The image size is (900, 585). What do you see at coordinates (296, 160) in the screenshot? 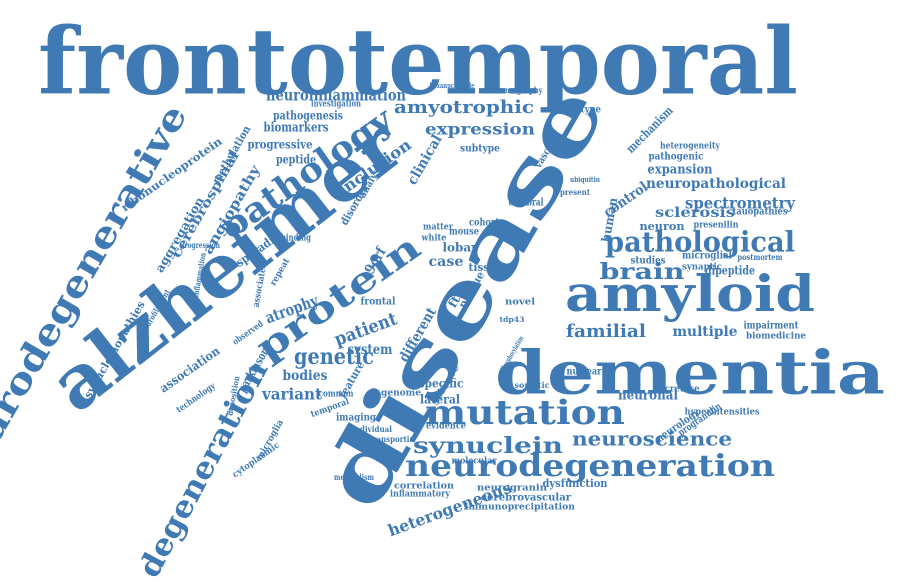
I see `word-peptide: peptide` at bounding box center [296, 160].